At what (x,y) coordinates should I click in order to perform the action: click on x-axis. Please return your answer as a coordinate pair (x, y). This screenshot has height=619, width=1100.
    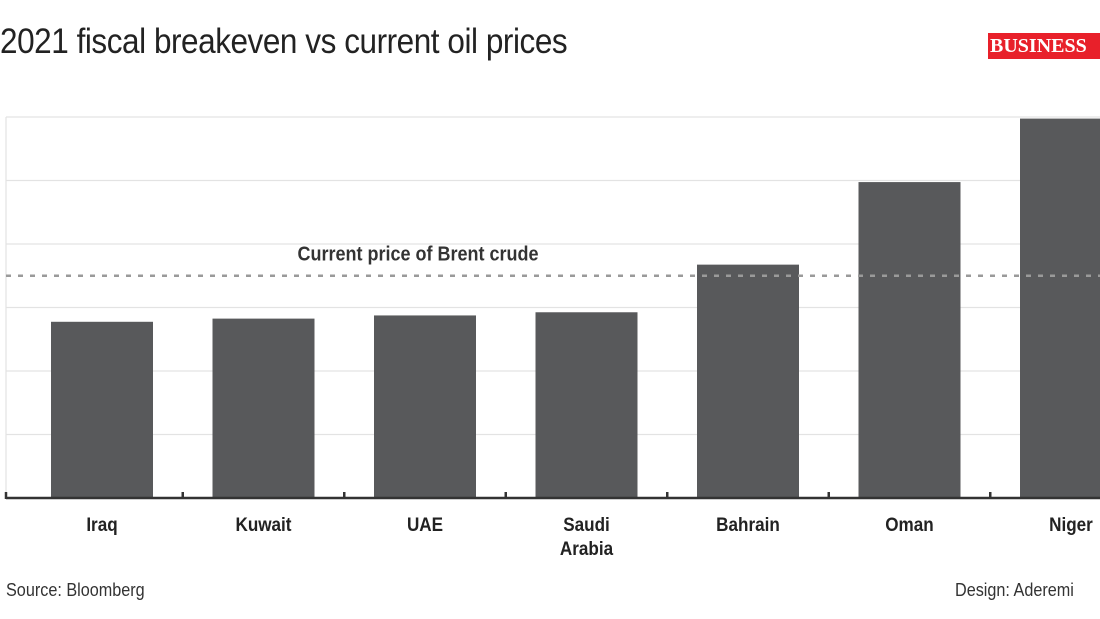
    Looking at the image, I should click on (552, 496).